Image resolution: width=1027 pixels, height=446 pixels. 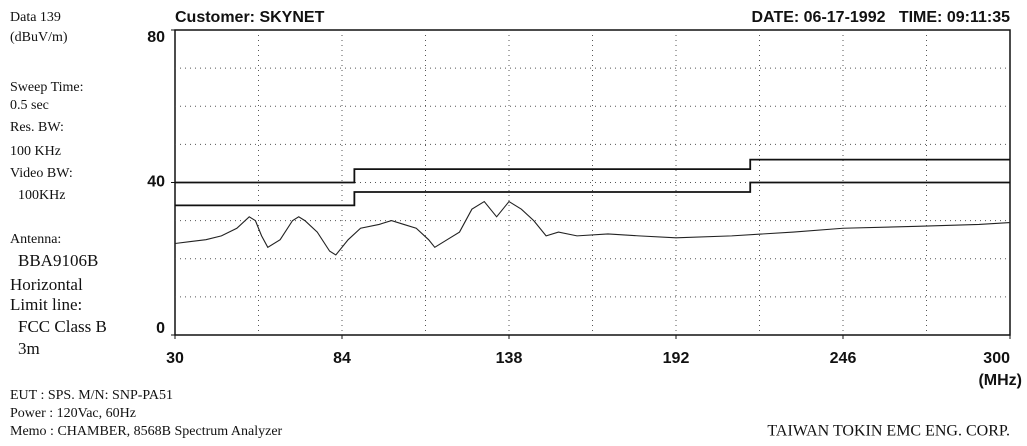 What do you see at coordinates (35, 17) in the screenshot?
I see `sidebar-text: Data 139` at bounding box center [35, 17].